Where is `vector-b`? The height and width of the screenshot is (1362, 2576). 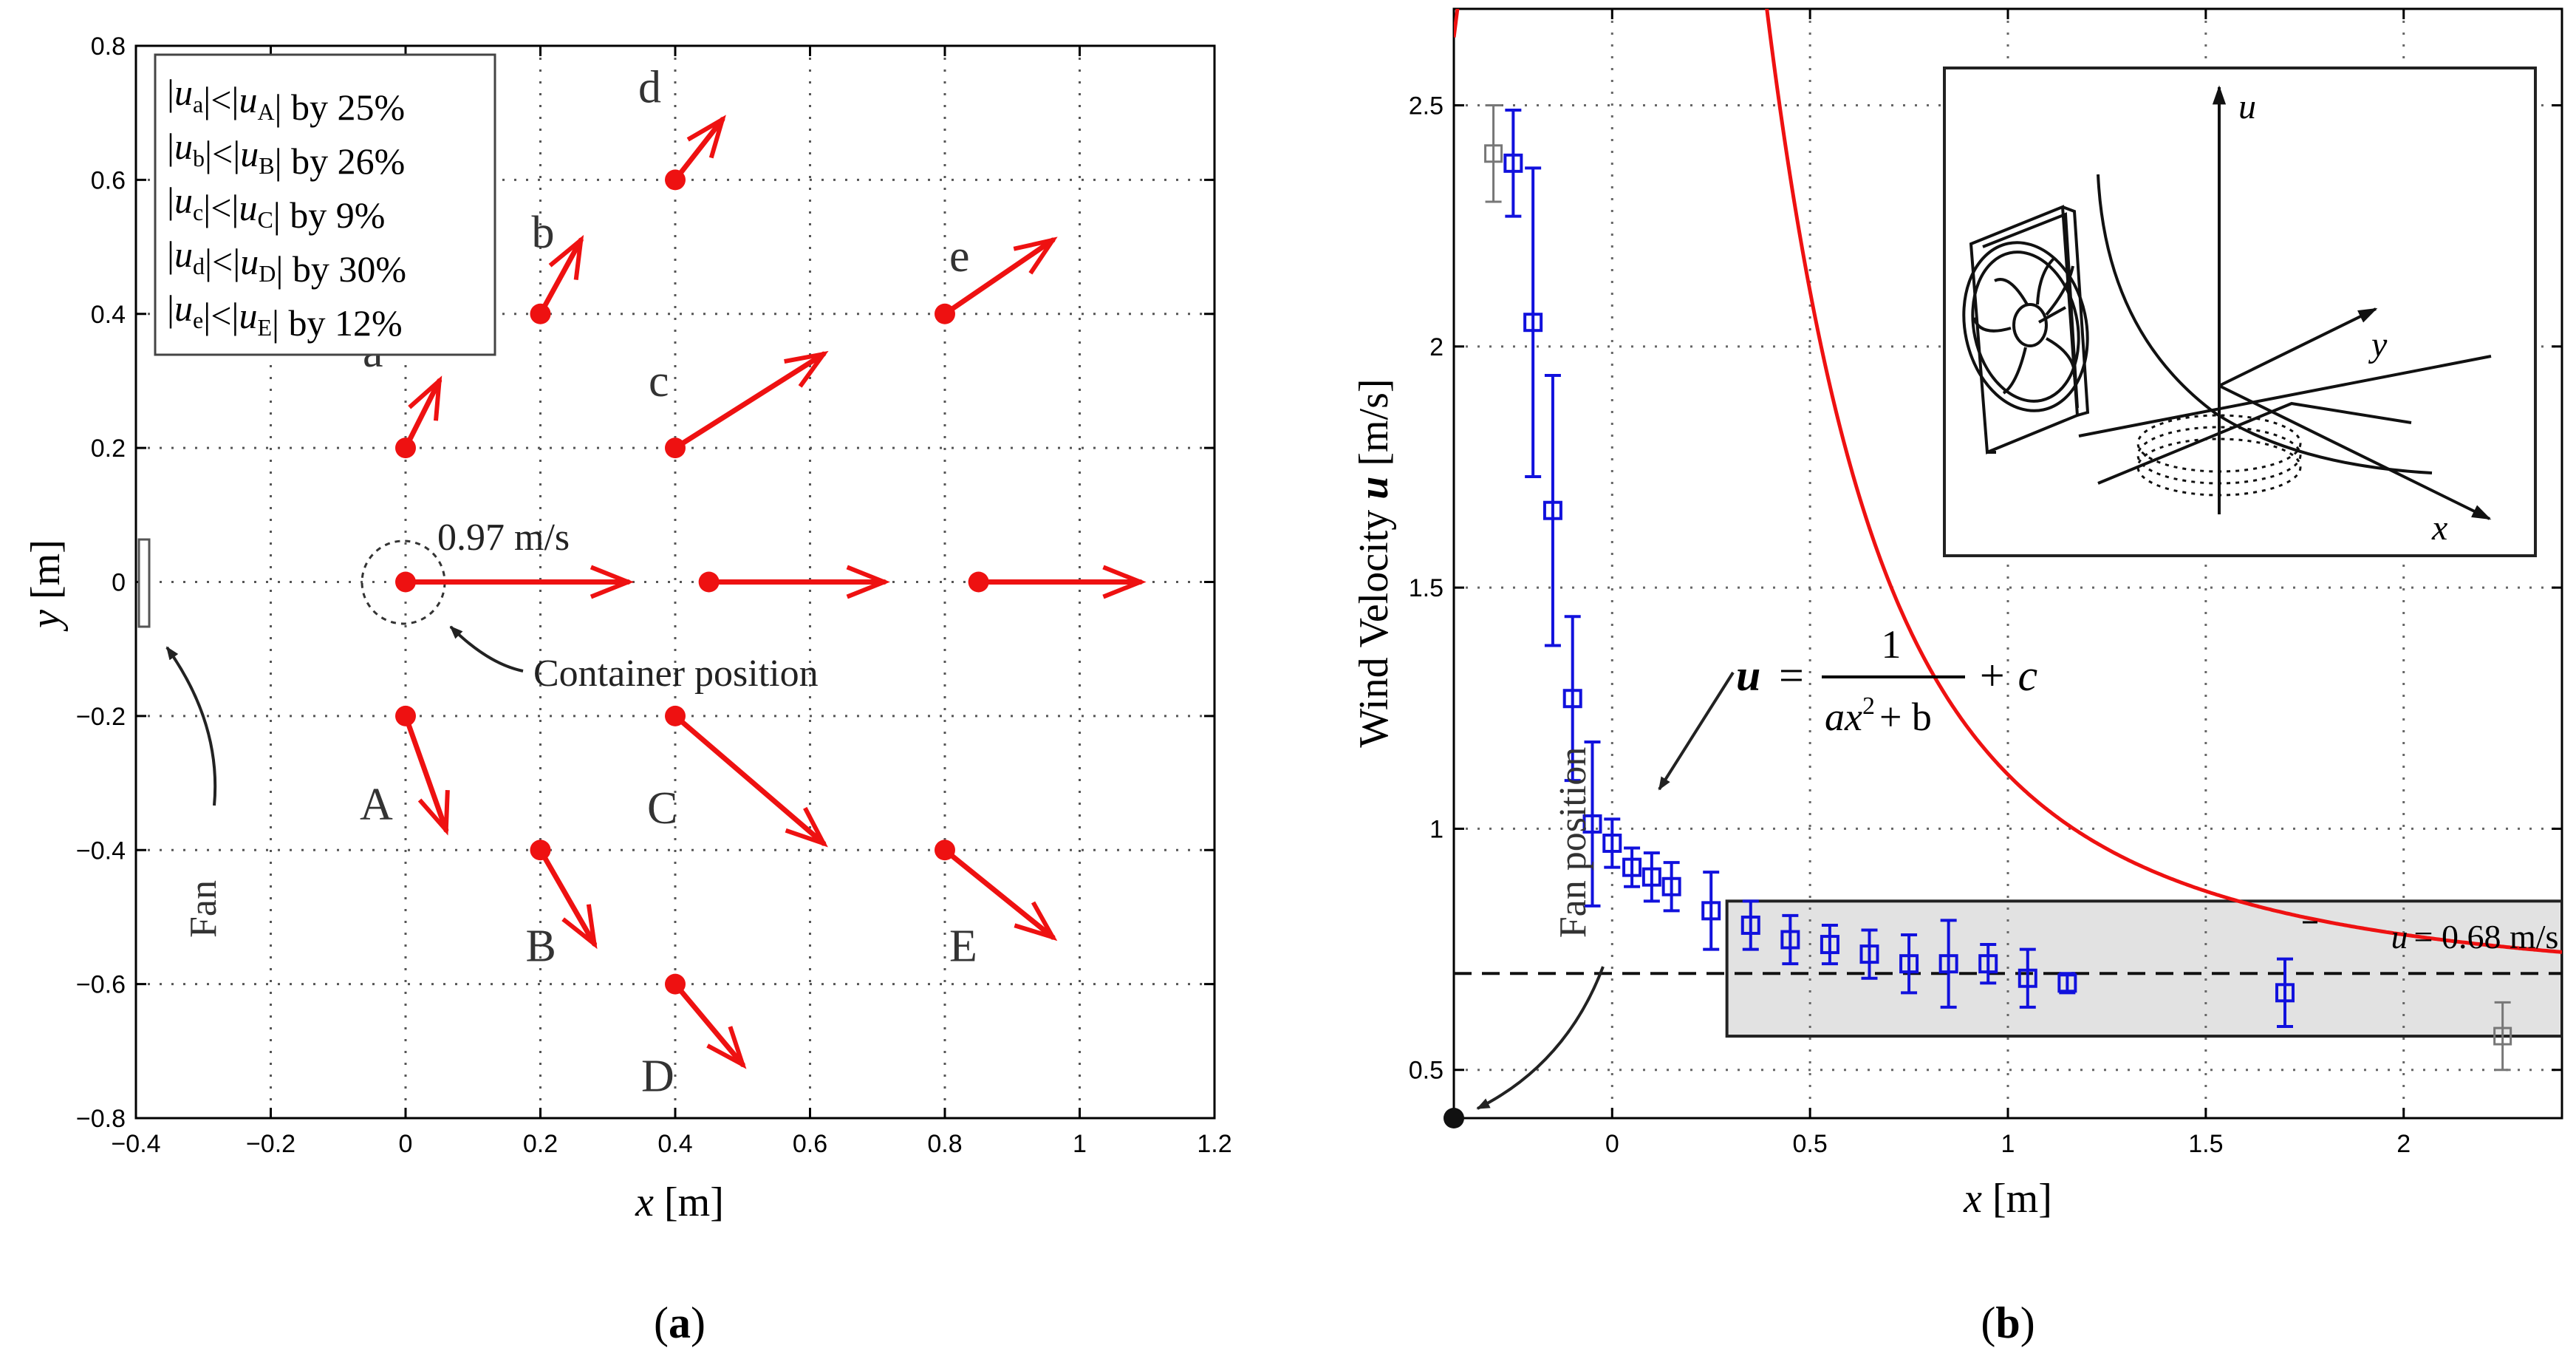
vector-b is located at coordinates (557, 279).